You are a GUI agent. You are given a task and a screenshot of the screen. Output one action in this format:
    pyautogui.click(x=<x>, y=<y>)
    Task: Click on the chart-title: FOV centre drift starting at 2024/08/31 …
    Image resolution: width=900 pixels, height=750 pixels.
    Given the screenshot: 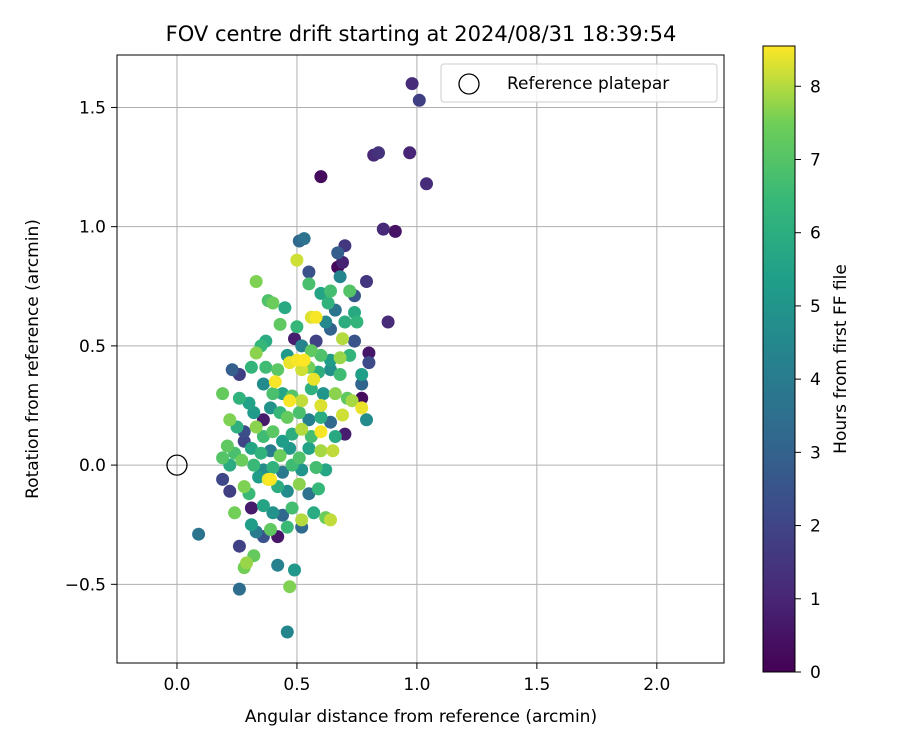 What is the action you would take?
    pyautogui.click(x=421, y=34)
    